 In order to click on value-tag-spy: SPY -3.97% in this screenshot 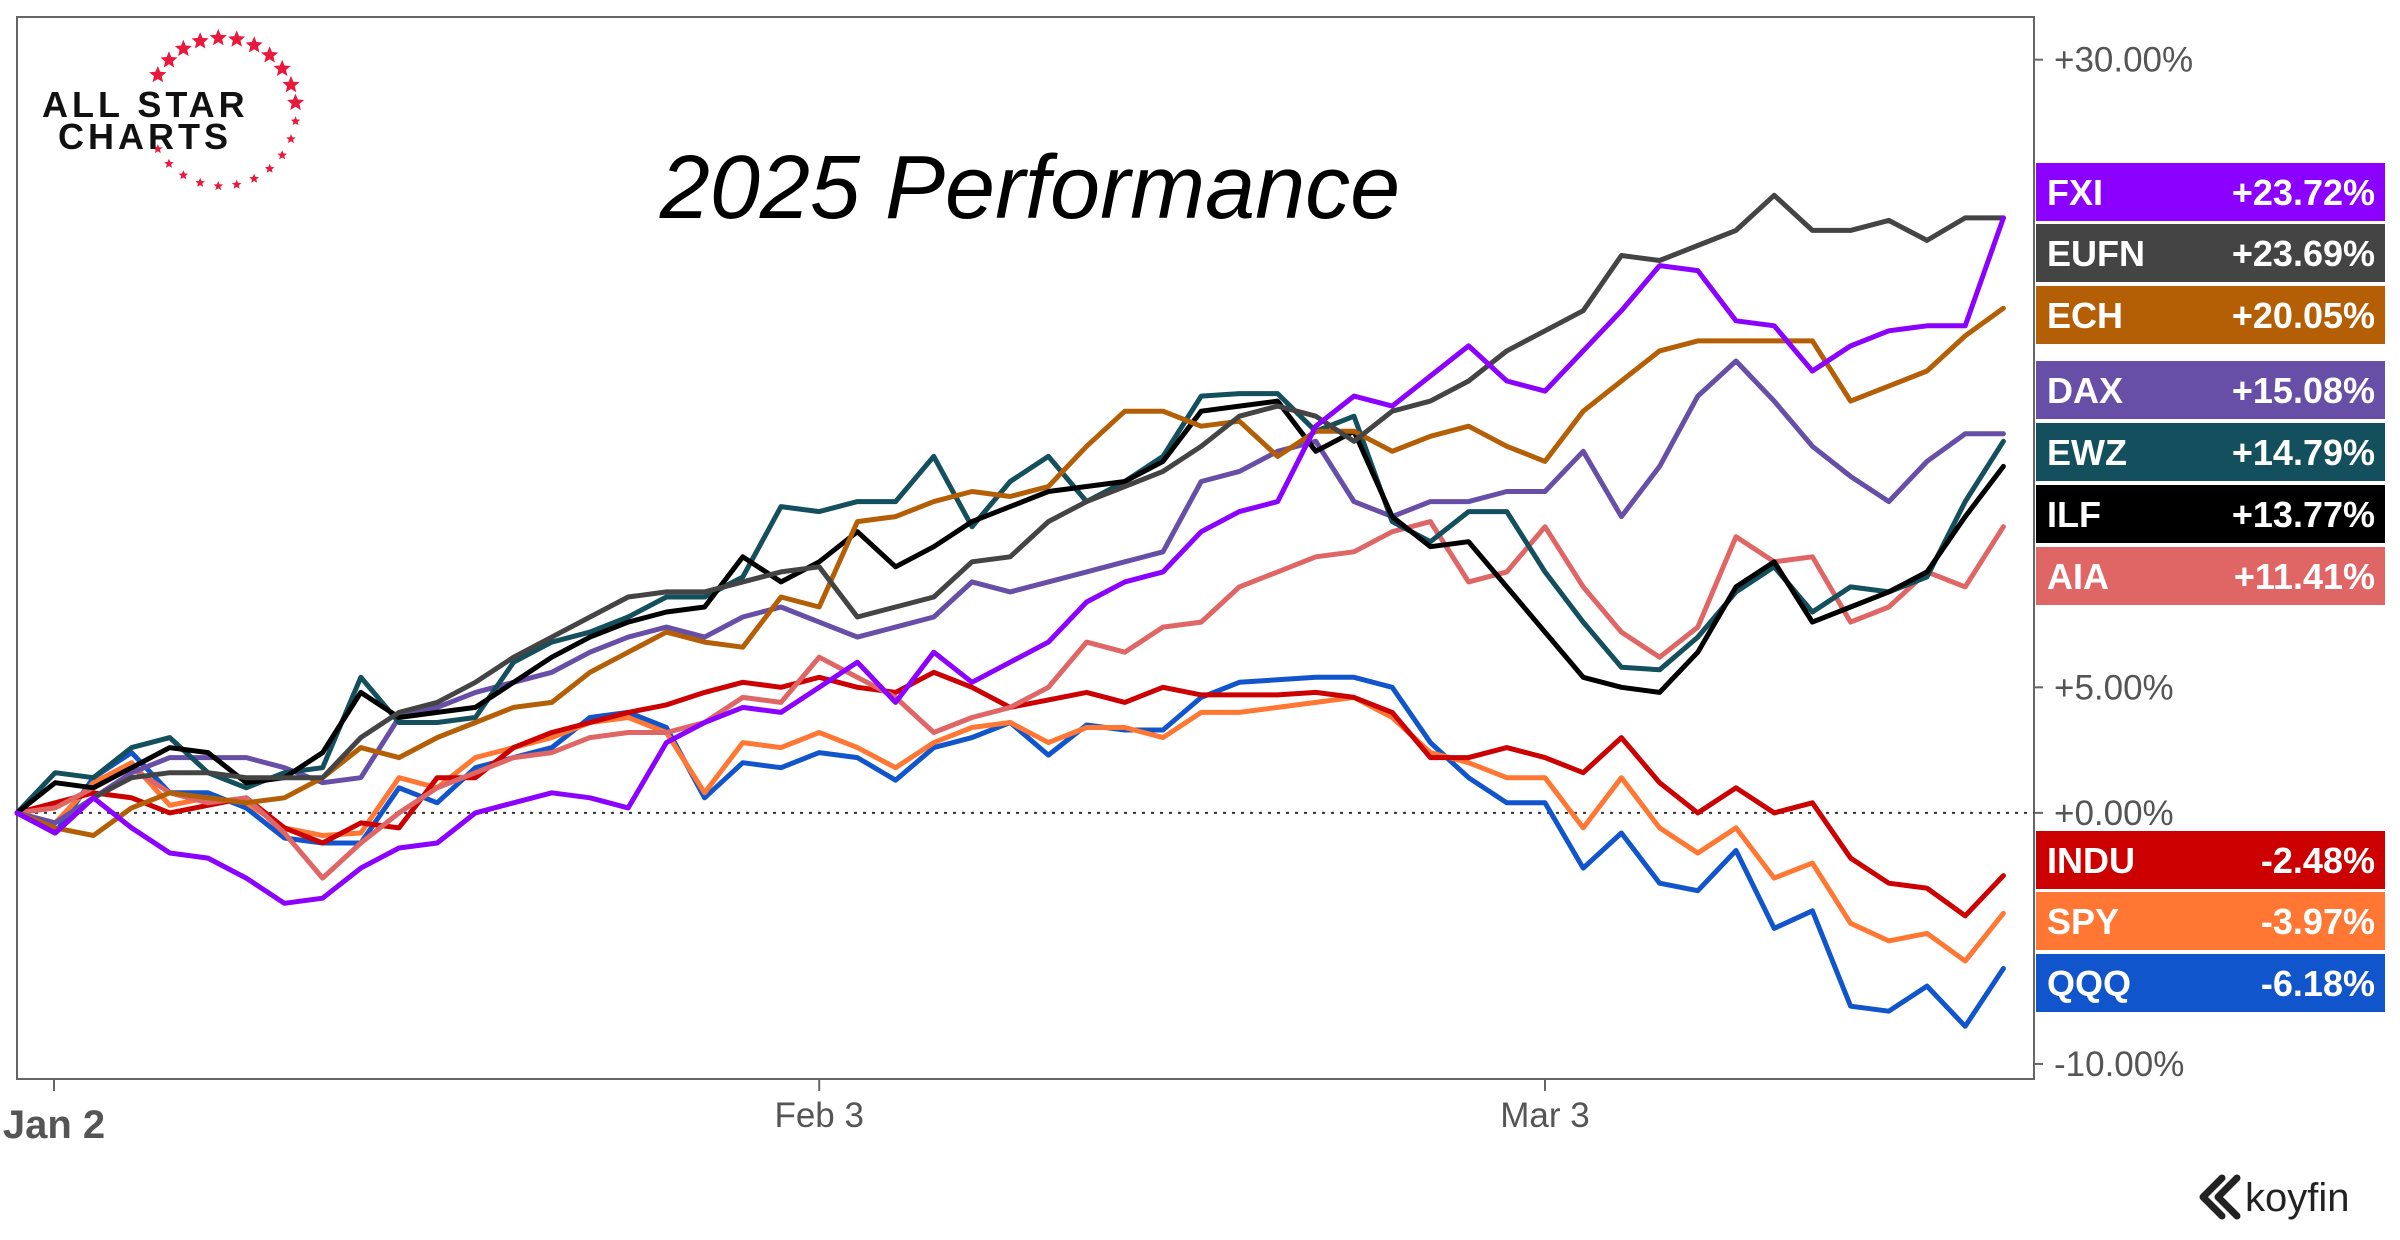, I will do `click(2210, 921)`.